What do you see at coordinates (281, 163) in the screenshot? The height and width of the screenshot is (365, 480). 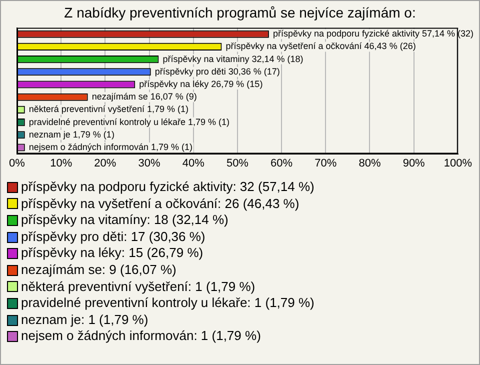 I see `x-tick-label: 60%` at bounding box center [281, 163].